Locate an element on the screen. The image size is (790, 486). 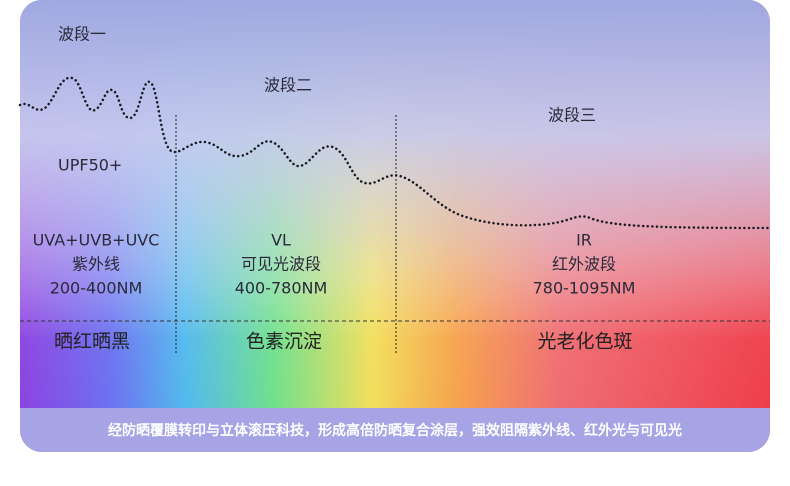
band-effect: 晒红晒黑 is located at coordinates (92, 342).